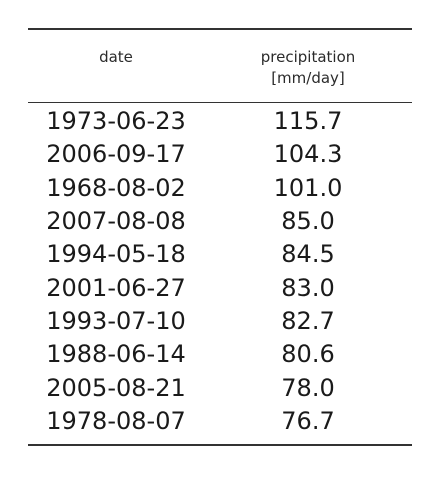 The height and width of the screenshot is (497, 440). I want to click on table-row: 2001-06-27 83.0, so click(220, 287).